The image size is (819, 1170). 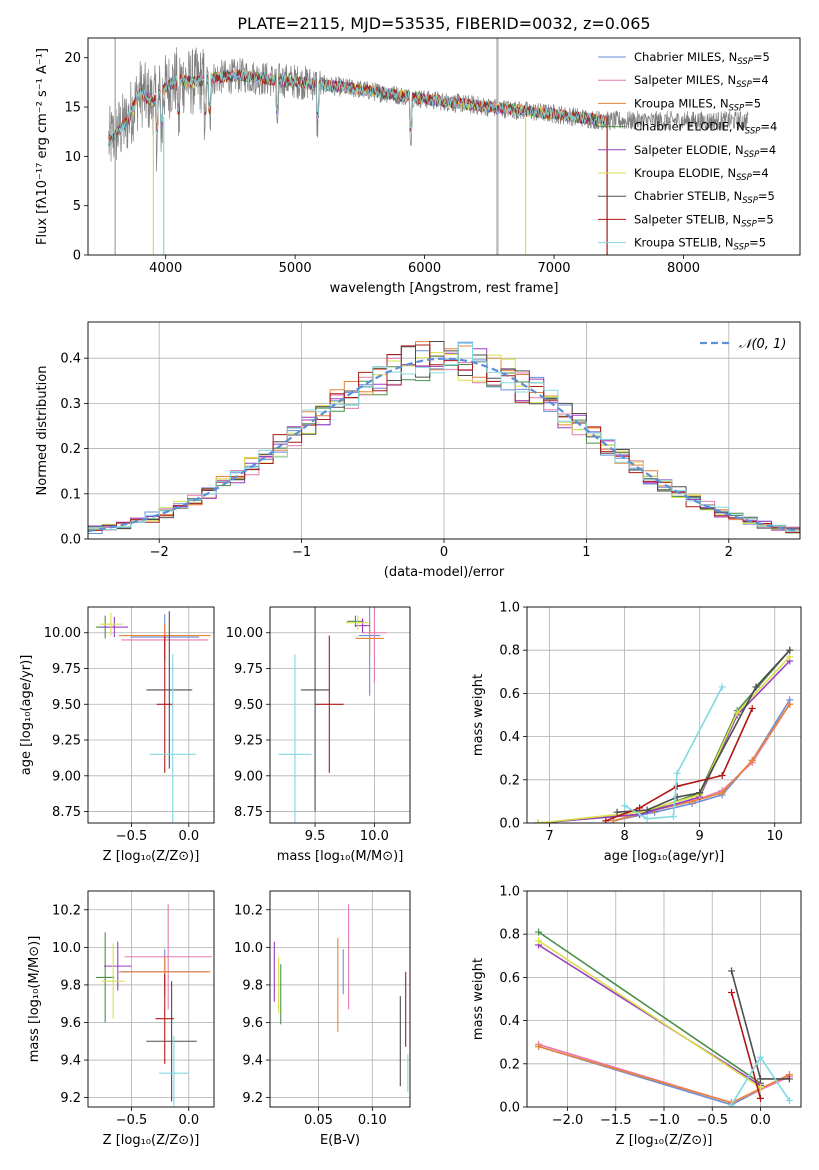 I want to click on x-tick-label: −1, so click(x=301, y=552).